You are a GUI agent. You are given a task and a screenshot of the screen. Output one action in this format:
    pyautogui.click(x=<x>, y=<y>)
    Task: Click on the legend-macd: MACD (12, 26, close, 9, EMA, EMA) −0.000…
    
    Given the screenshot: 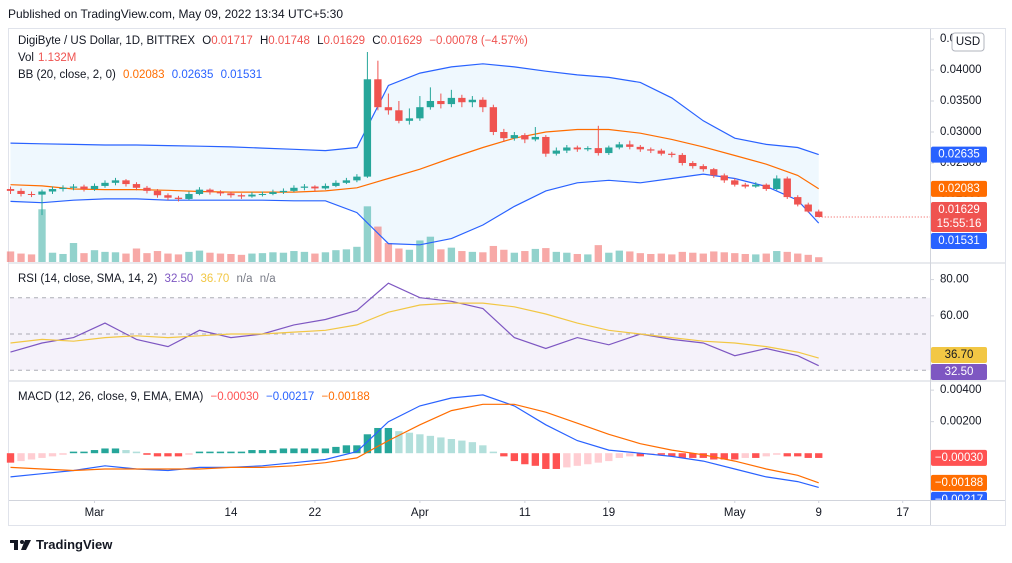 What is the action you would take?
    pyautogui.click(x=196, y=397)
    